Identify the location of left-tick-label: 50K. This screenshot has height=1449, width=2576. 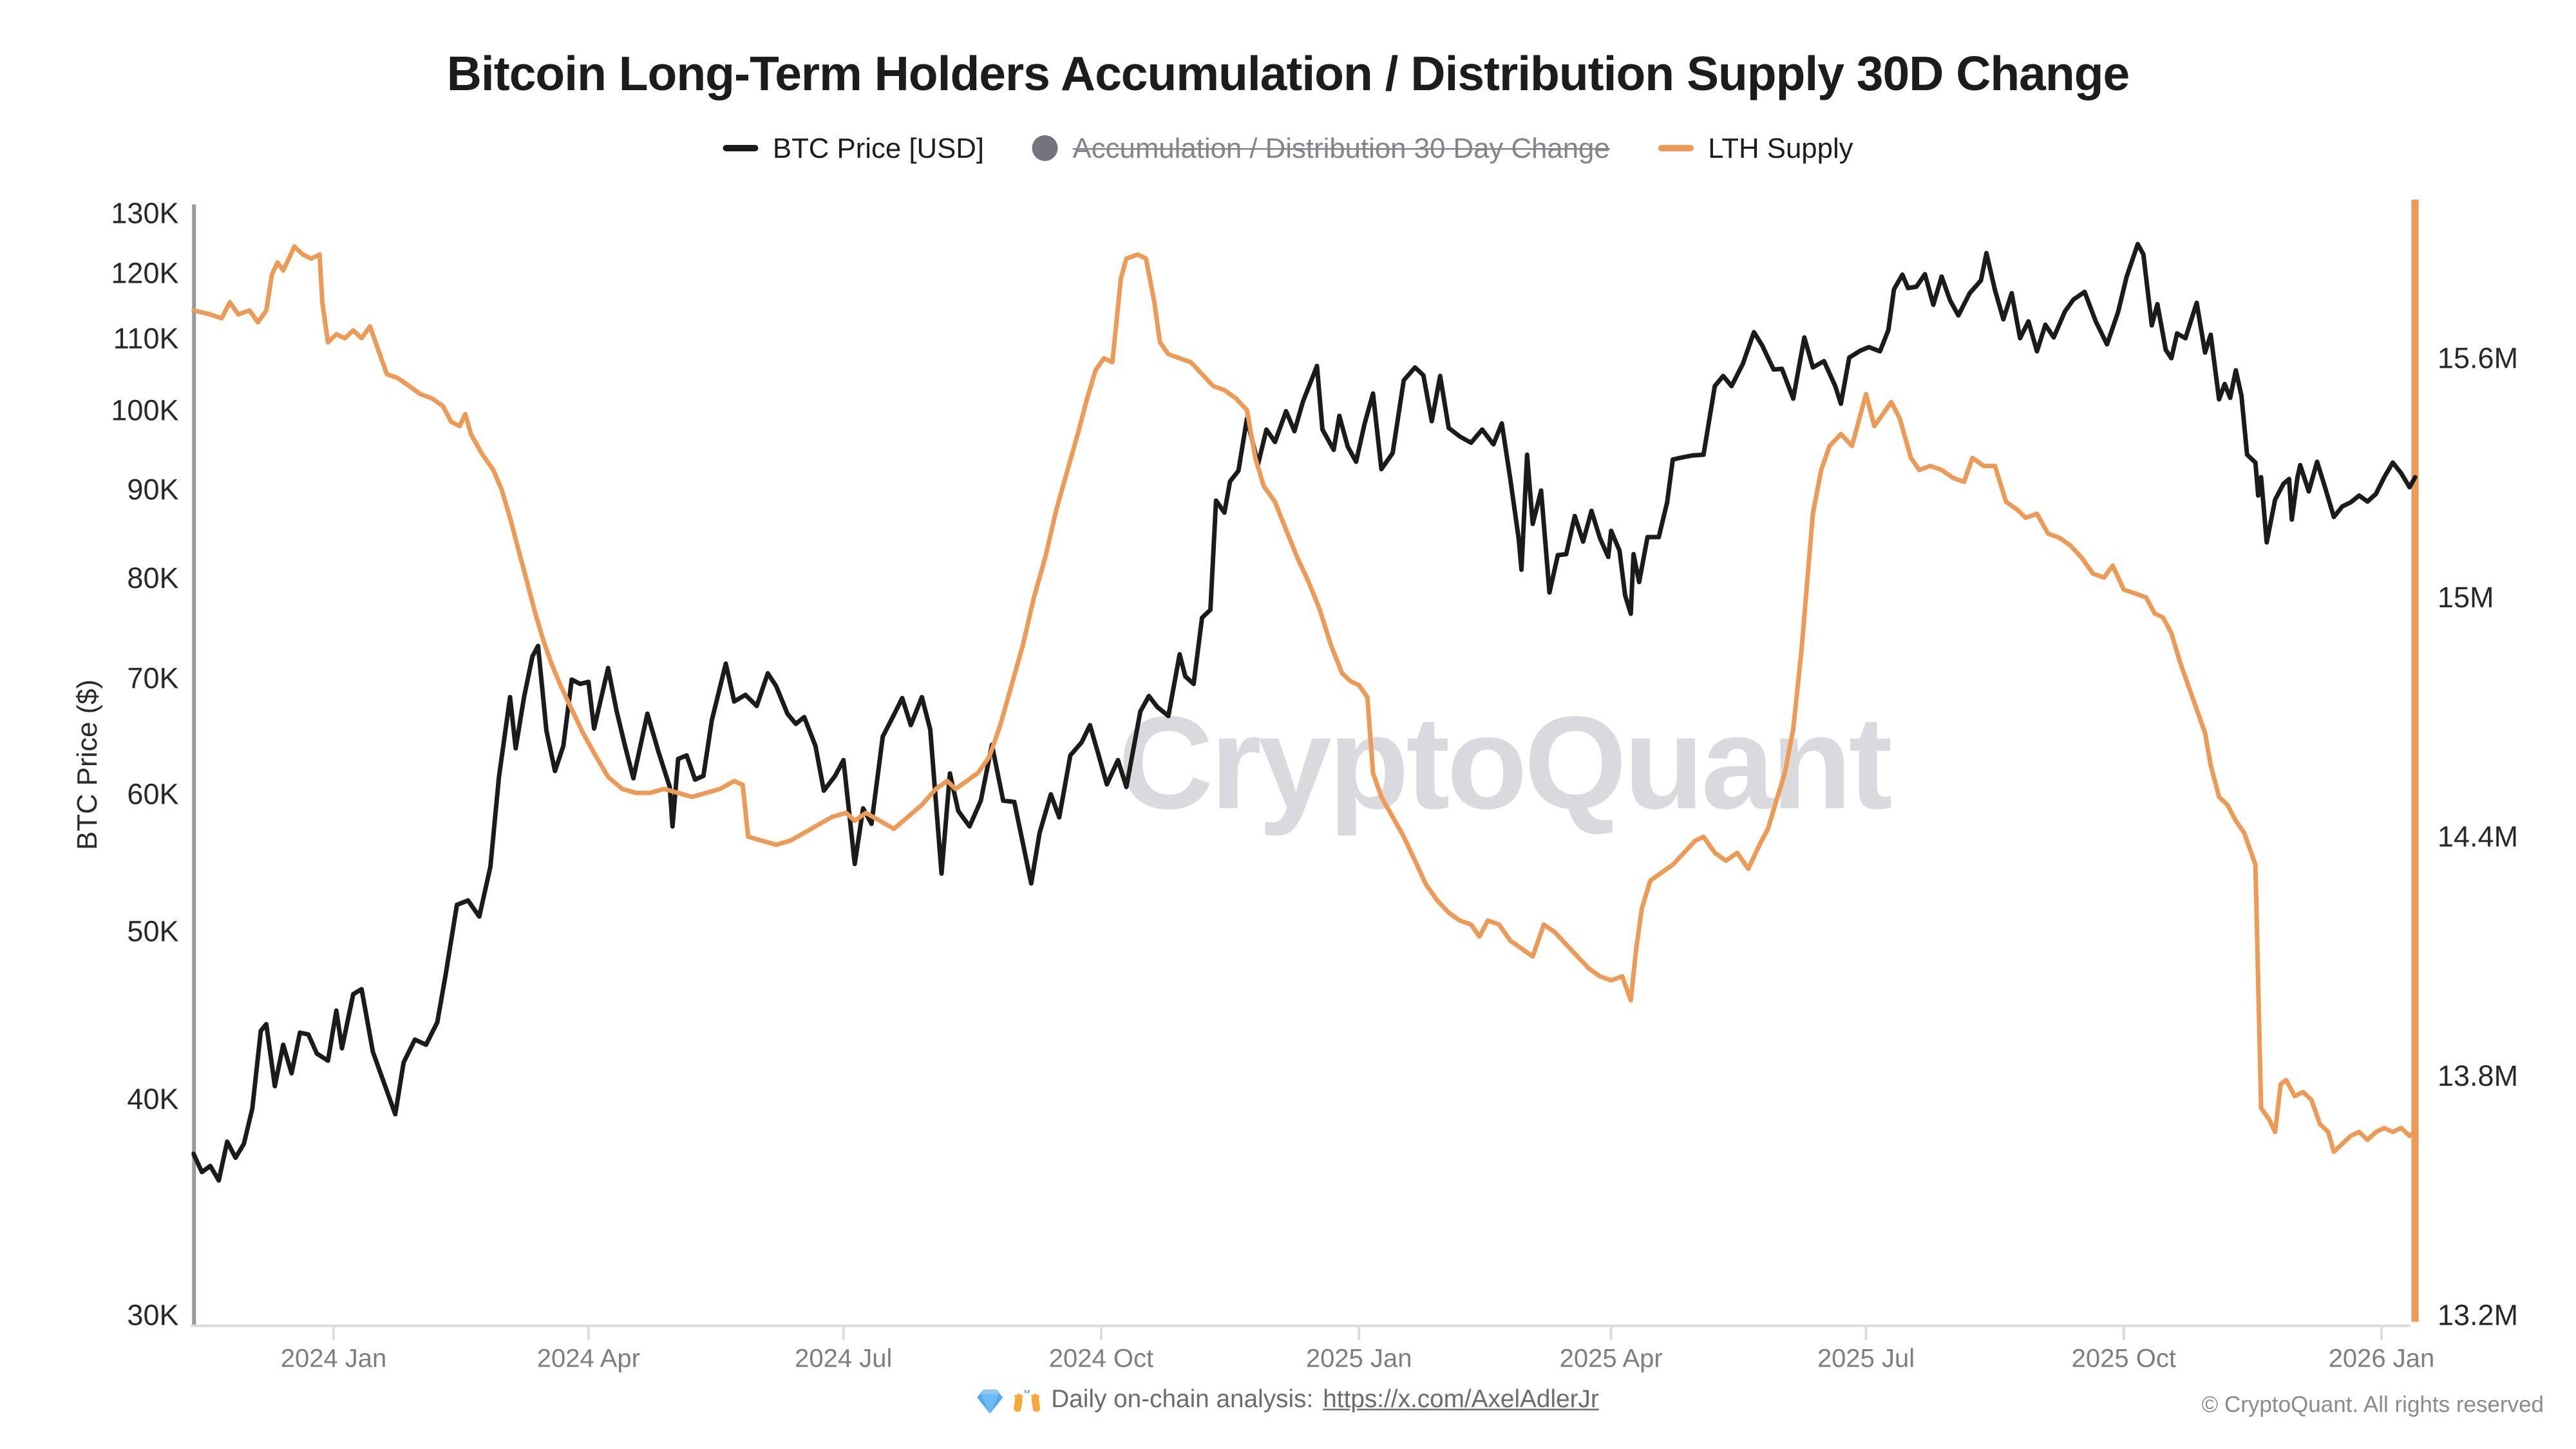
(152, 931).